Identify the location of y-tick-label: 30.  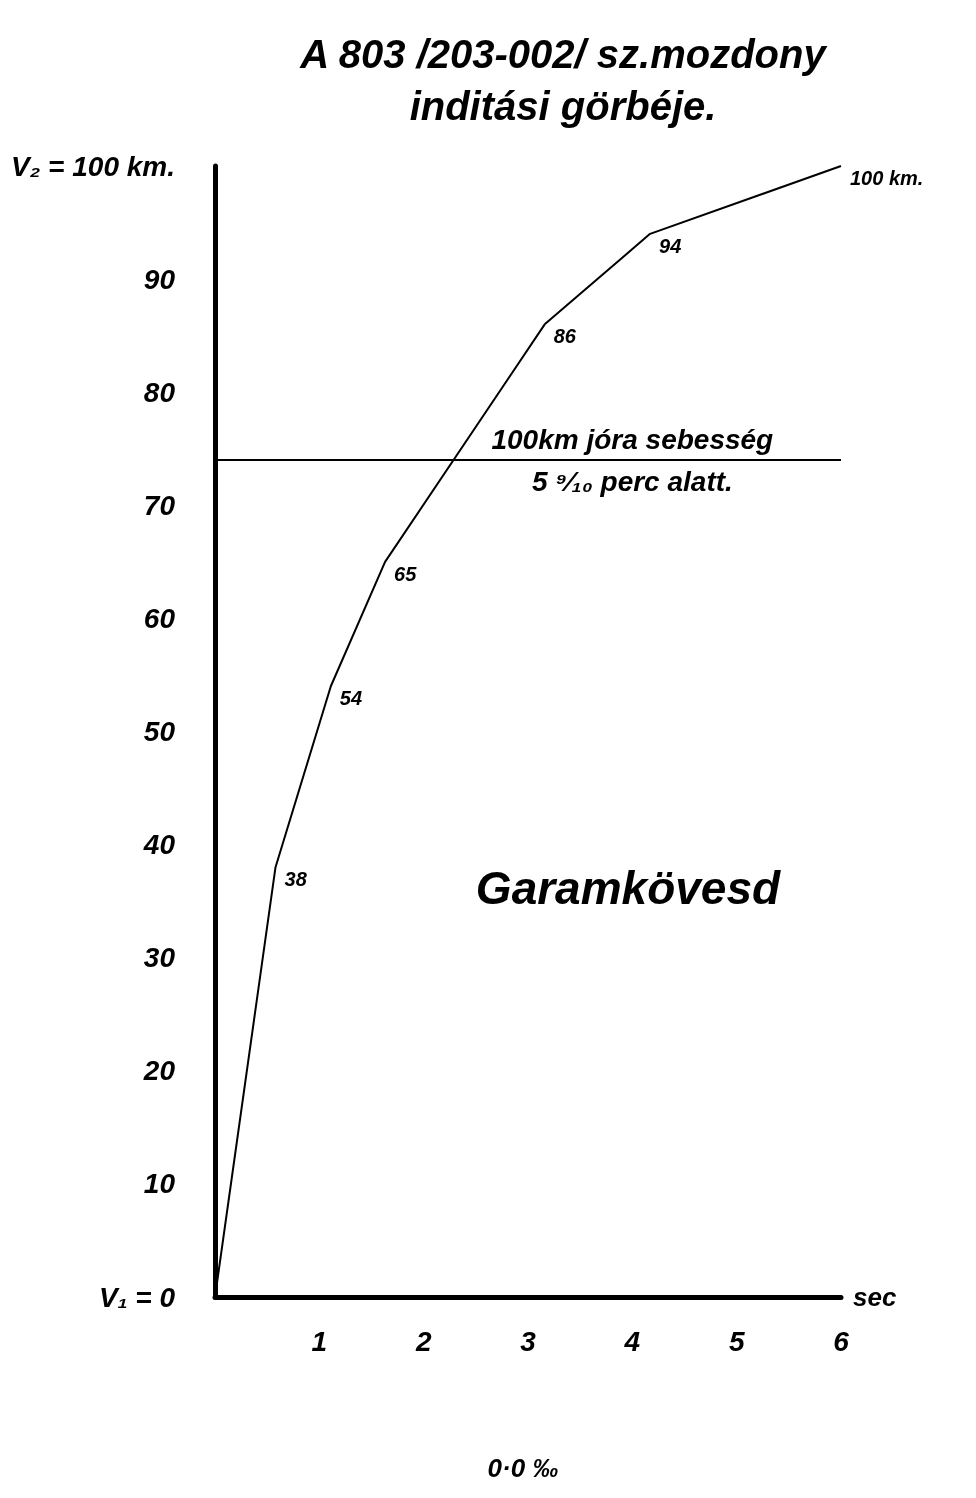
(159, 958).